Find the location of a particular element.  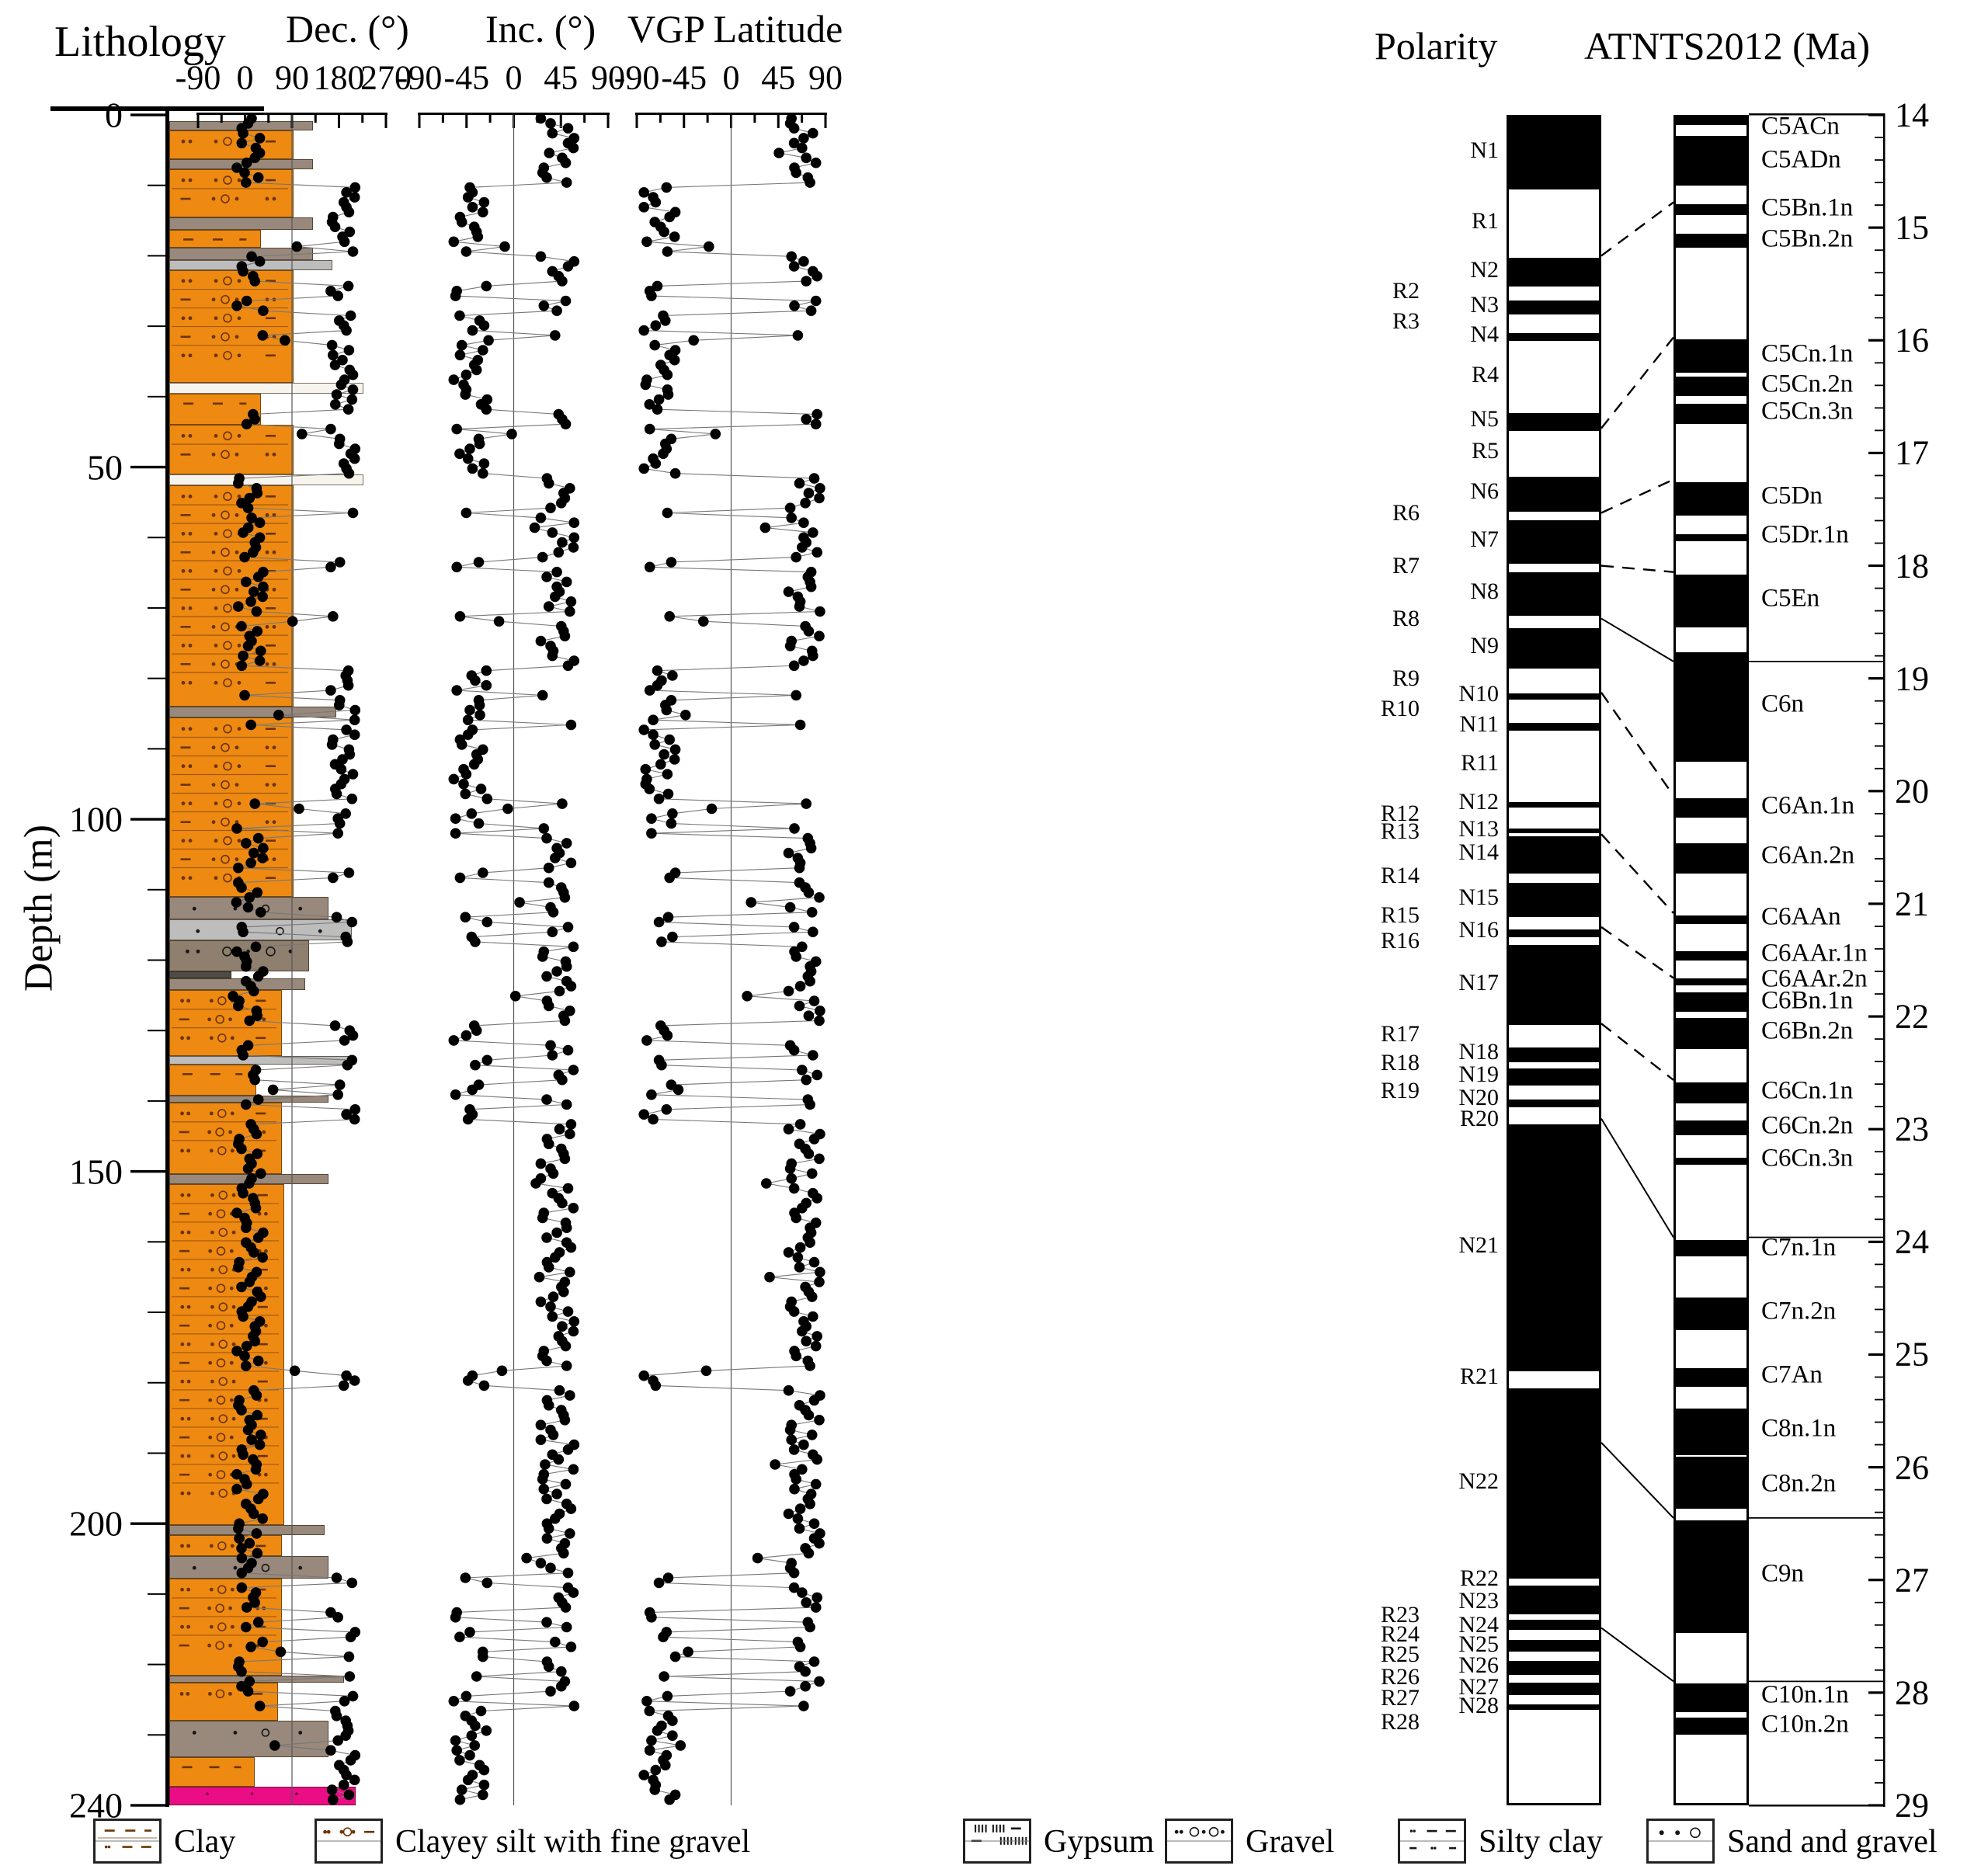

age-tick-label: 21 is located at coordinates (1912, 903).